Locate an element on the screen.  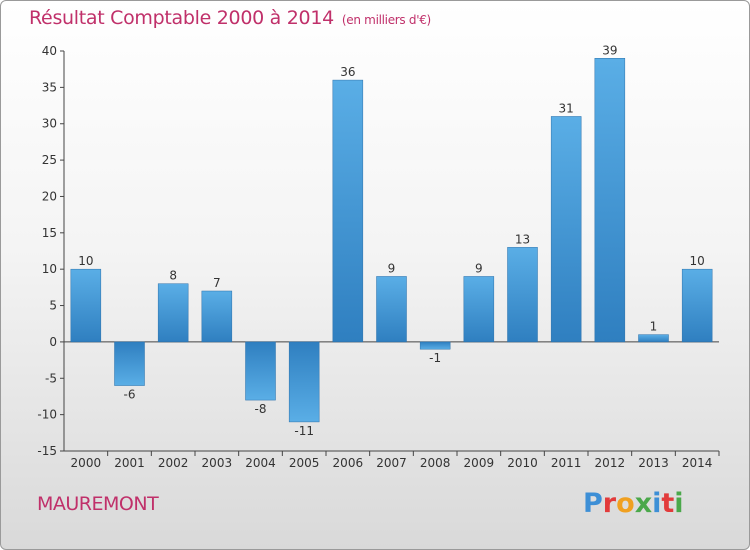
y-tick-label: 25 is located at coordinates (49, 160).